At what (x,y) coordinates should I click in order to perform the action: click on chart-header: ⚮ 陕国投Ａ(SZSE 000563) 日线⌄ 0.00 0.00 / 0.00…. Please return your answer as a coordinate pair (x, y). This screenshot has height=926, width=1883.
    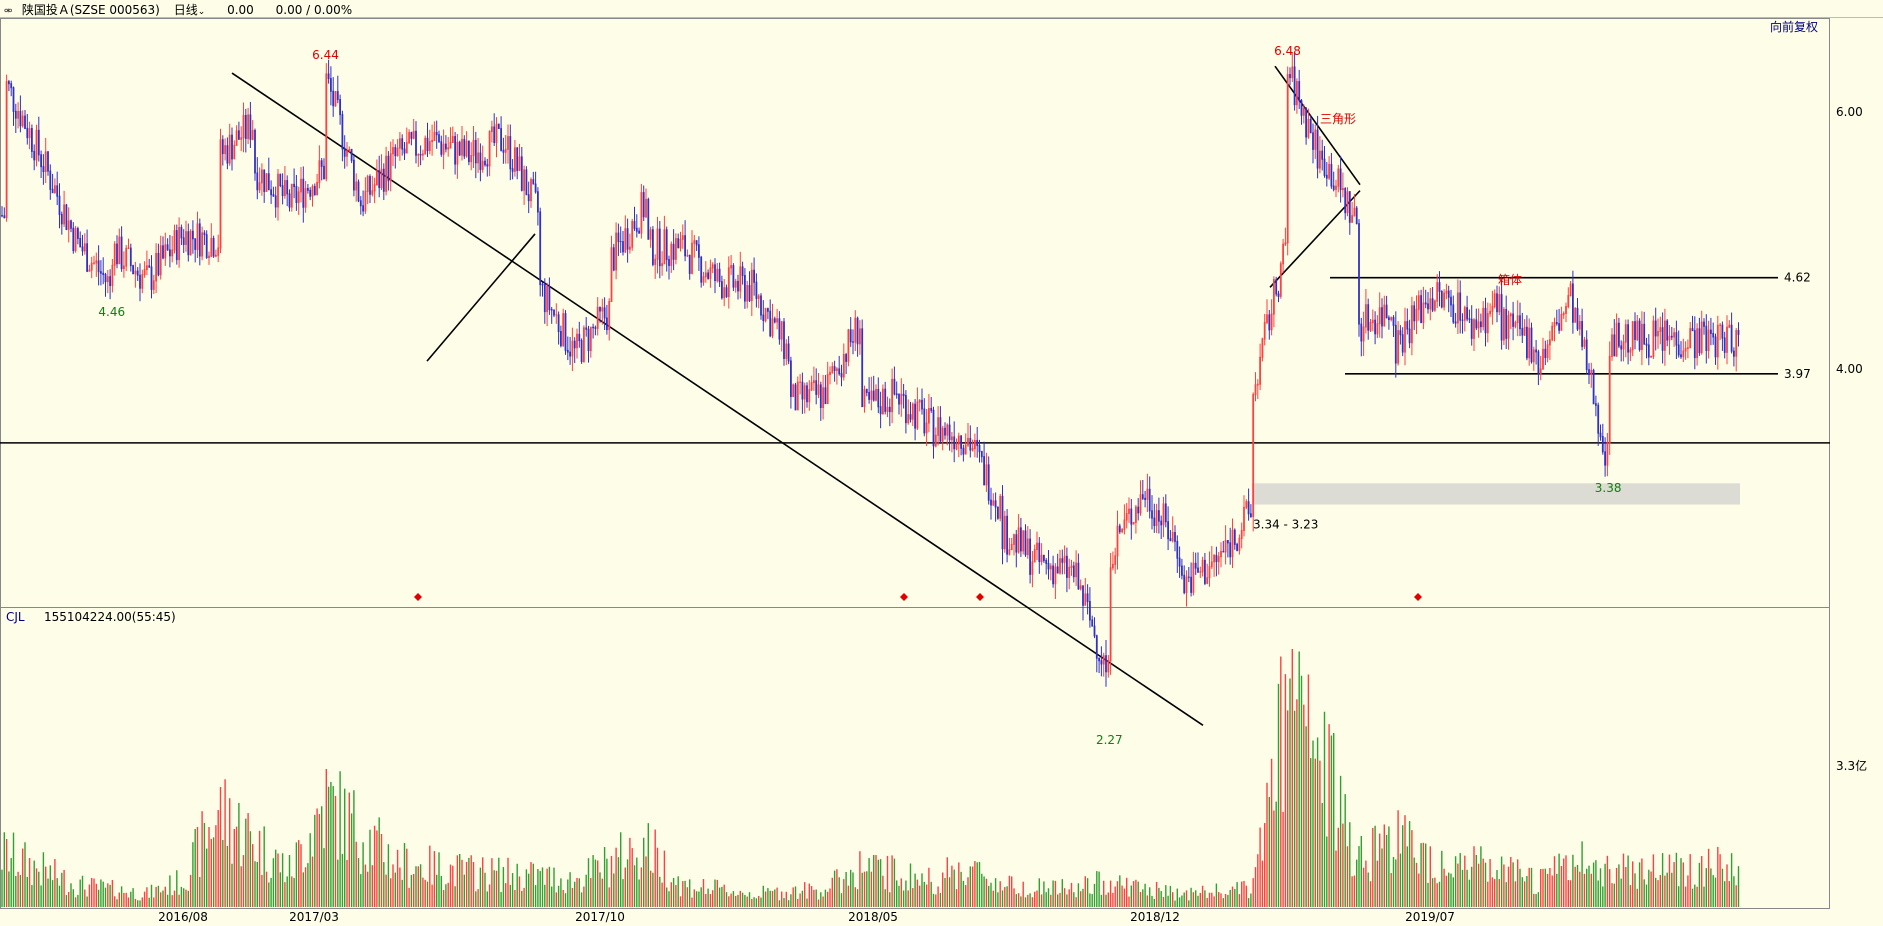
    Looking at the image, I should click on (178, 9).